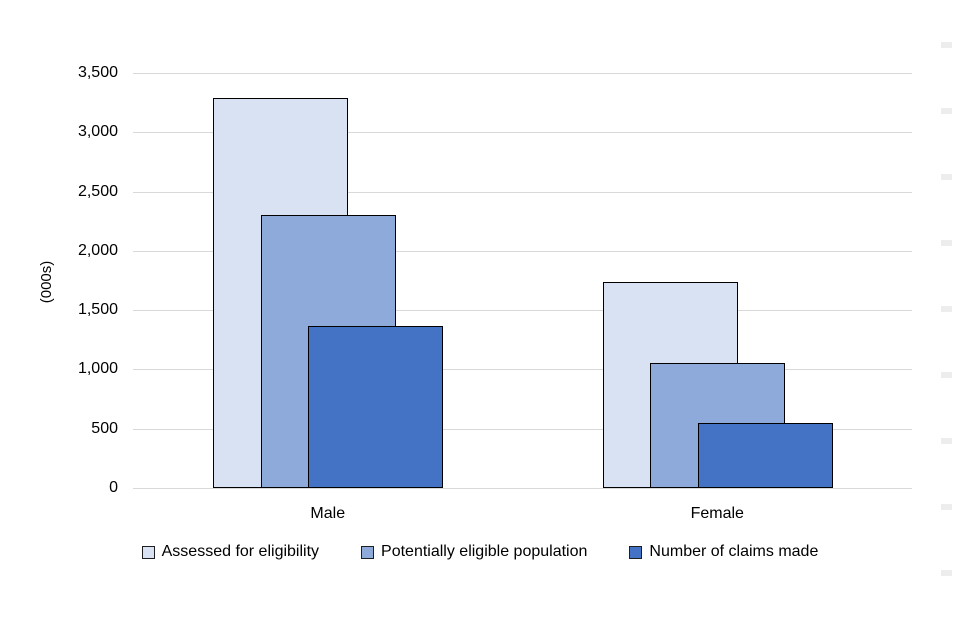 Image resolution: width=960 pixels, height=640 pixels. Describe the element at coordinates (734, 551) in the screenshot. I see `legend-label: Number of claims made` at that location.